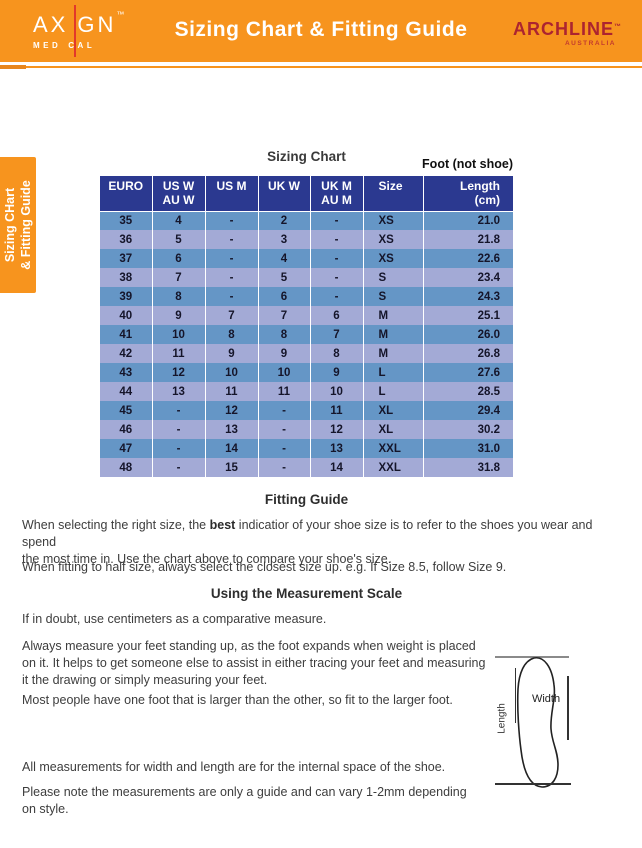 This screenshot has height=848, width=642. I want to click on table-row: 36 5-3- XS 21.8, so click(306, 239).